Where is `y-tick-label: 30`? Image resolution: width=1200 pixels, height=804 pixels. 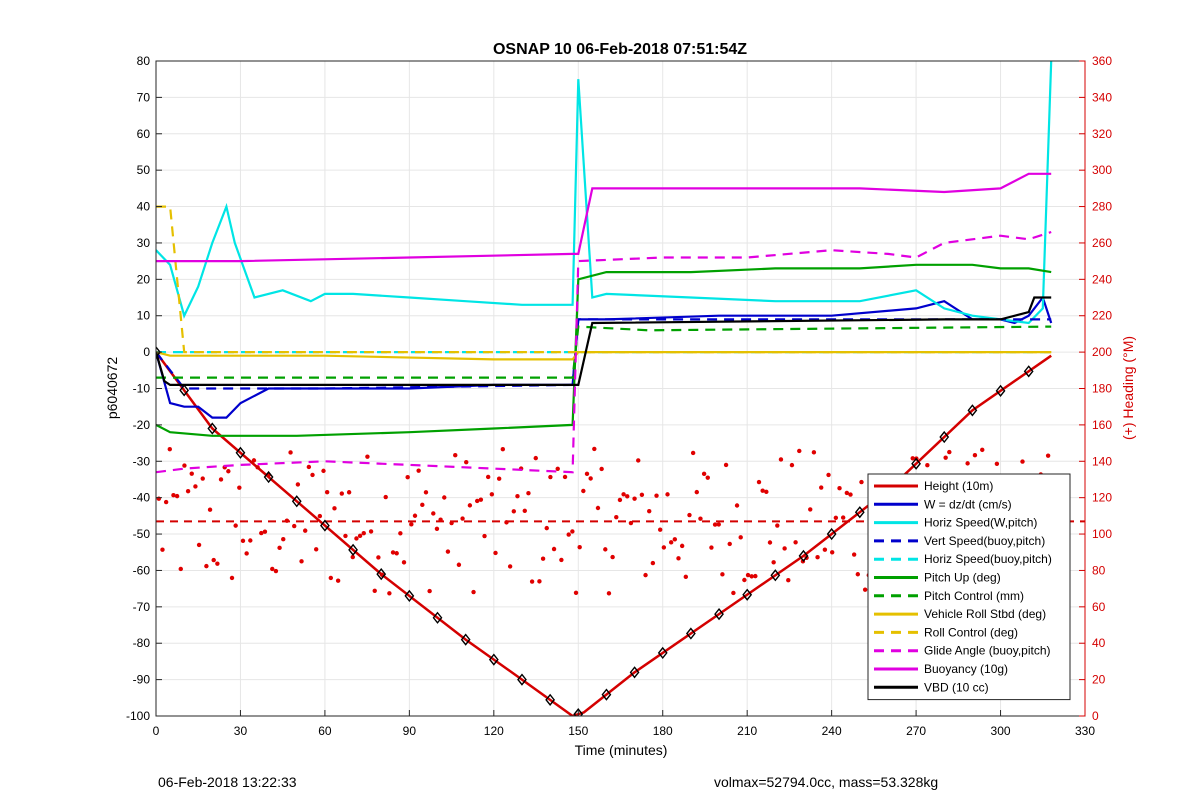
y-tick-label: 30 is located at coordinates (144, 243).